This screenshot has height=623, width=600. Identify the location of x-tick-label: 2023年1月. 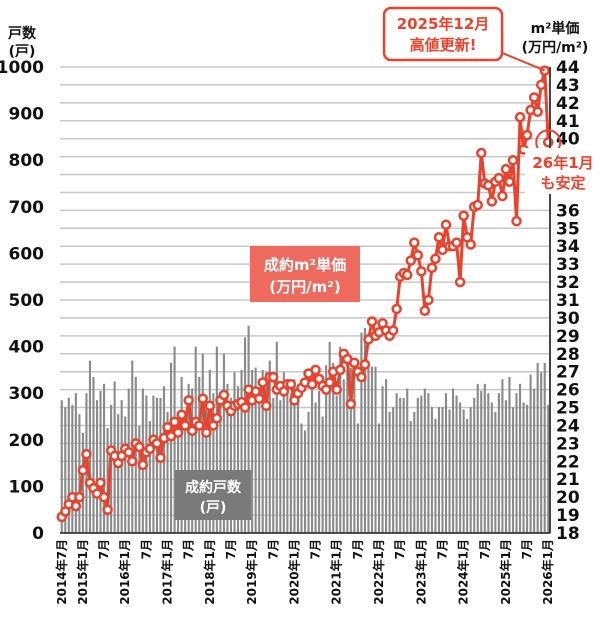
(420, 572).